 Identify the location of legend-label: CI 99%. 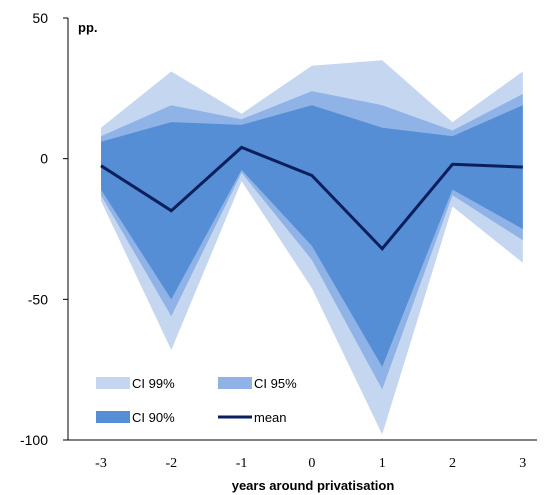
(153, 383).